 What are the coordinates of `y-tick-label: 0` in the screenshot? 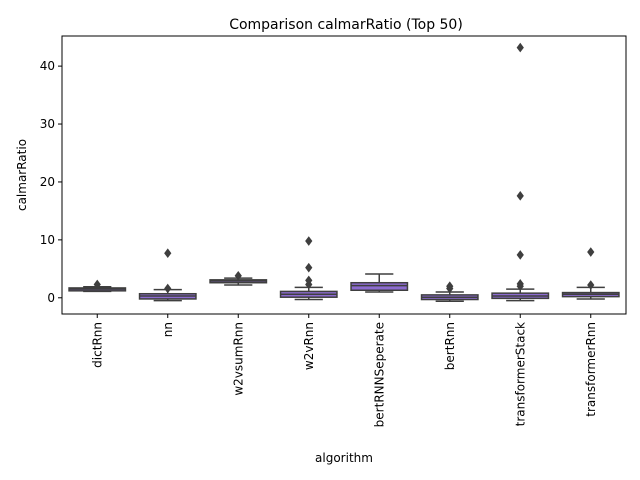 It's located at (51, 298).